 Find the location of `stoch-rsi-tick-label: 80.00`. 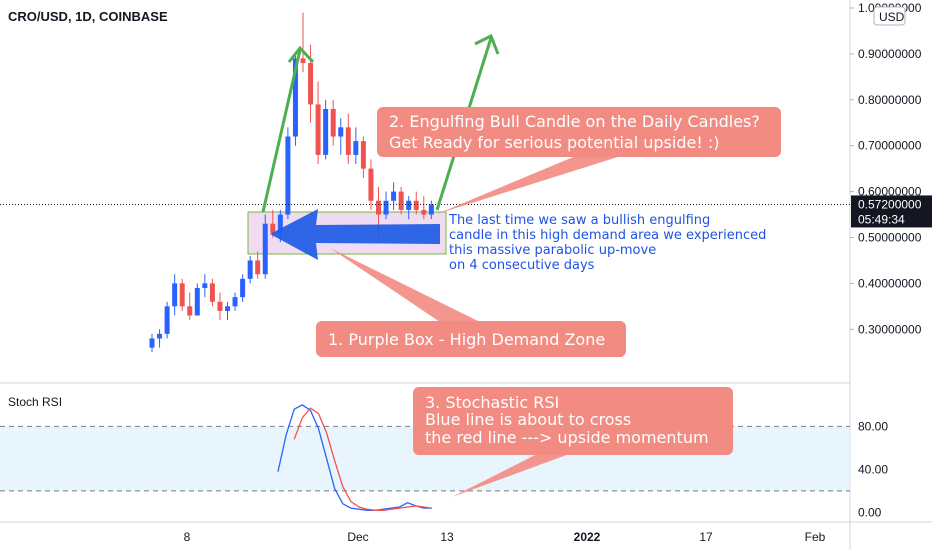

stoch-rsi-tick-label: 80.00 is located at coordinates (873, 426).